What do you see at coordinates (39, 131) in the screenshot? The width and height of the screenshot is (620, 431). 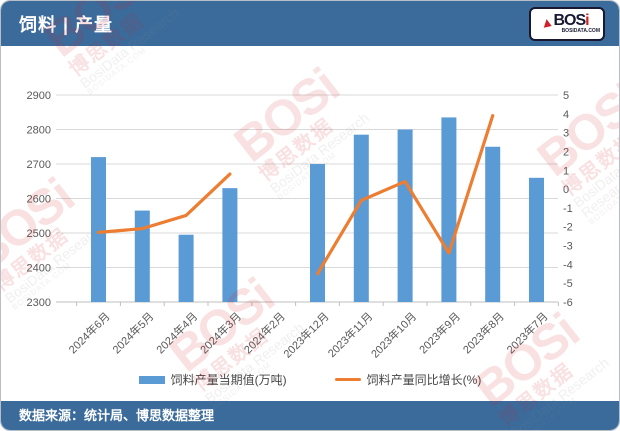 I see `left-axis-tick-label: 2800` at bounding box center [39, 131].